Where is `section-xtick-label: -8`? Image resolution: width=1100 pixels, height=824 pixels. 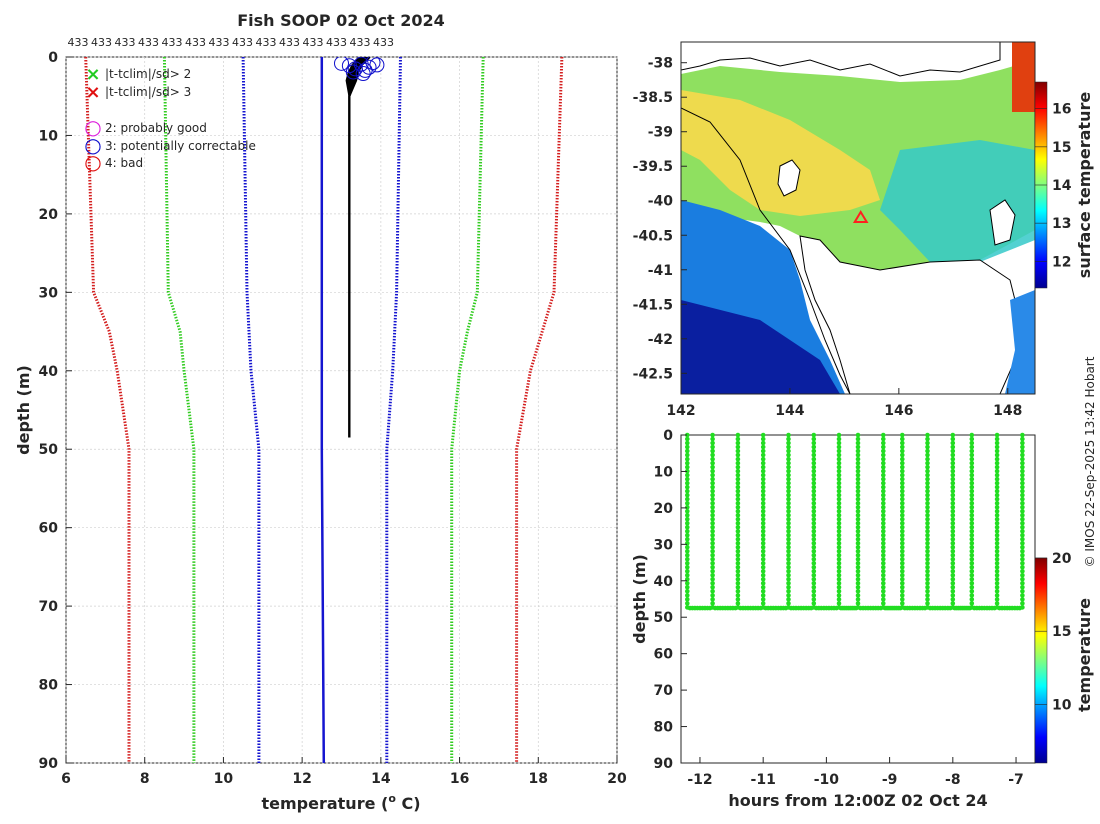
section-xtick-label: -8 is located at coordinates (953, 780).